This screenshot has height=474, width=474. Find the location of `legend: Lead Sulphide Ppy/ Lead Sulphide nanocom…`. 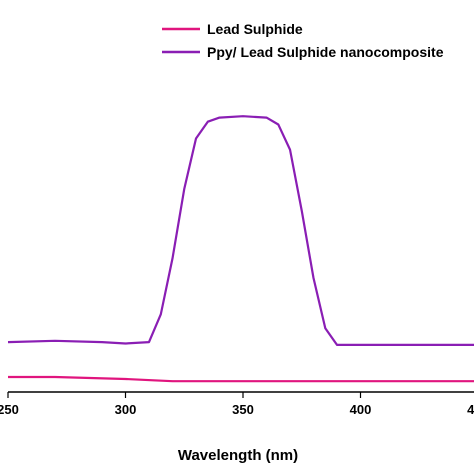

legend: Lead Sulphide Ppy/ Lead Sulphide nanocom… is located at coordinates (303, 40).